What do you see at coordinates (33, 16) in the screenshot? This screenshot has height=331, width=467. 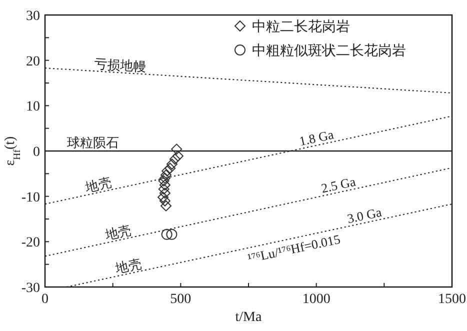 I see `y-tick-label: 30` at bounding box center [33, 16].